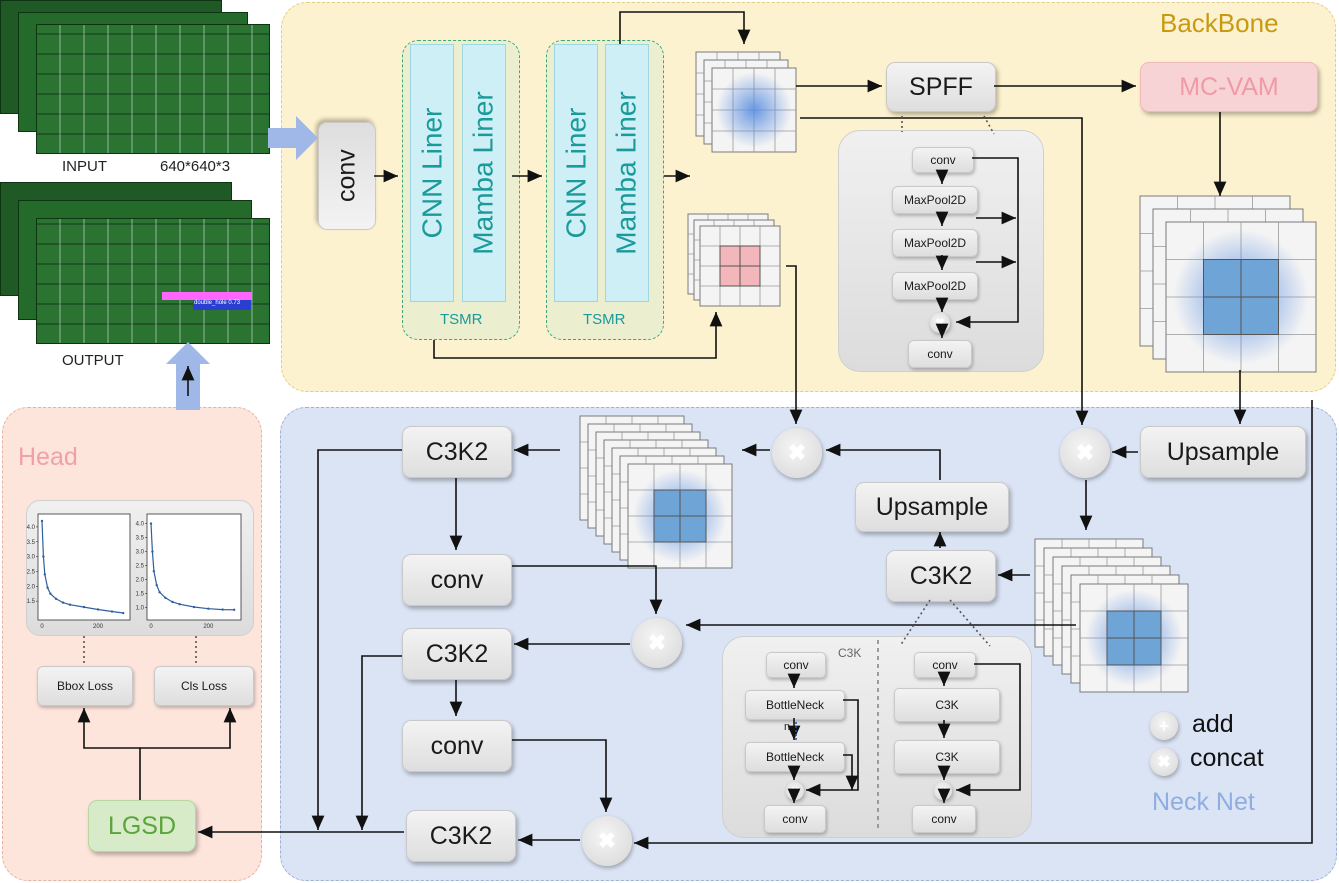 The height and width of the screenshot is (883, 1339). Describe the element at coordinates (1223, 452) in the screenshot. I see `neck-upsample-right: Upsample` at that location.